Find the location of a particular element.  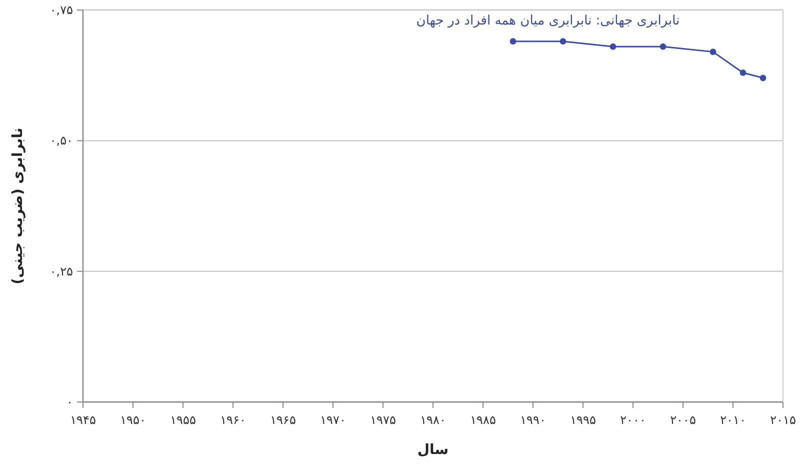

x-tick-label: ۲۰۱۰ is located at coordinates (733, 420).